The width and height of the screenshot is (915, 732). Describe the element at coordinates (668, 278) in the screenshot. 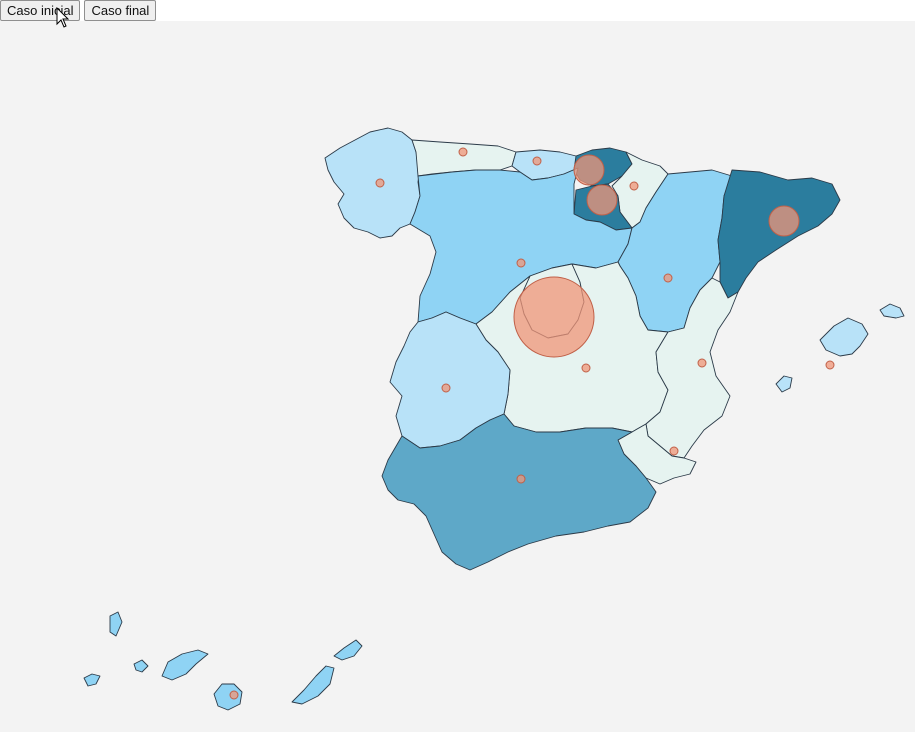

I see `bubble-aragon` at that location.